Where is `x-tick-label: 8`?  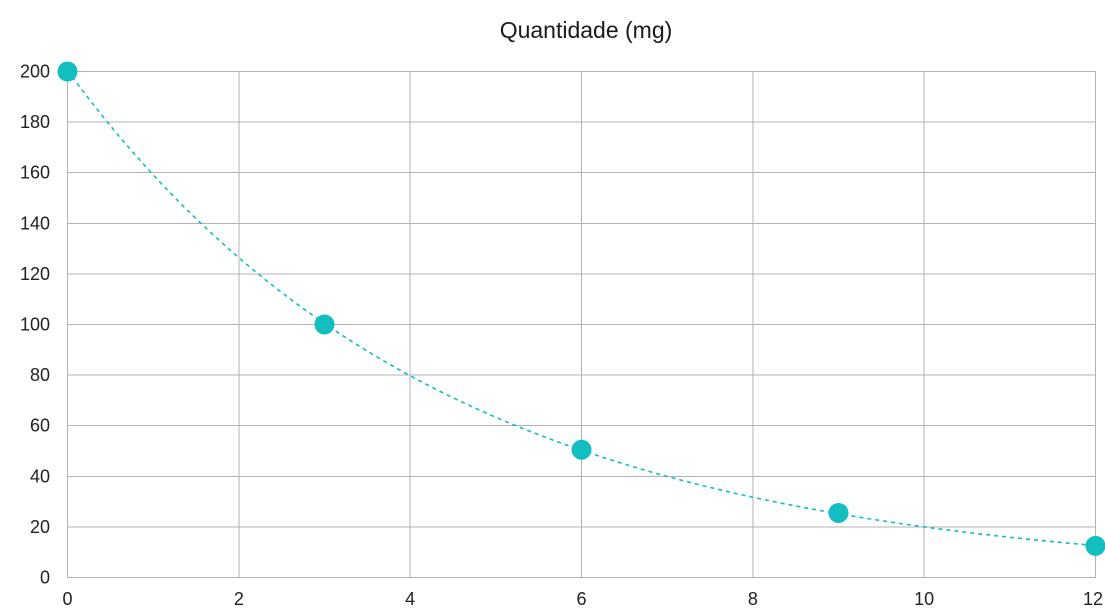 x-tick-label: 8 is located at coordinates (753, 599).